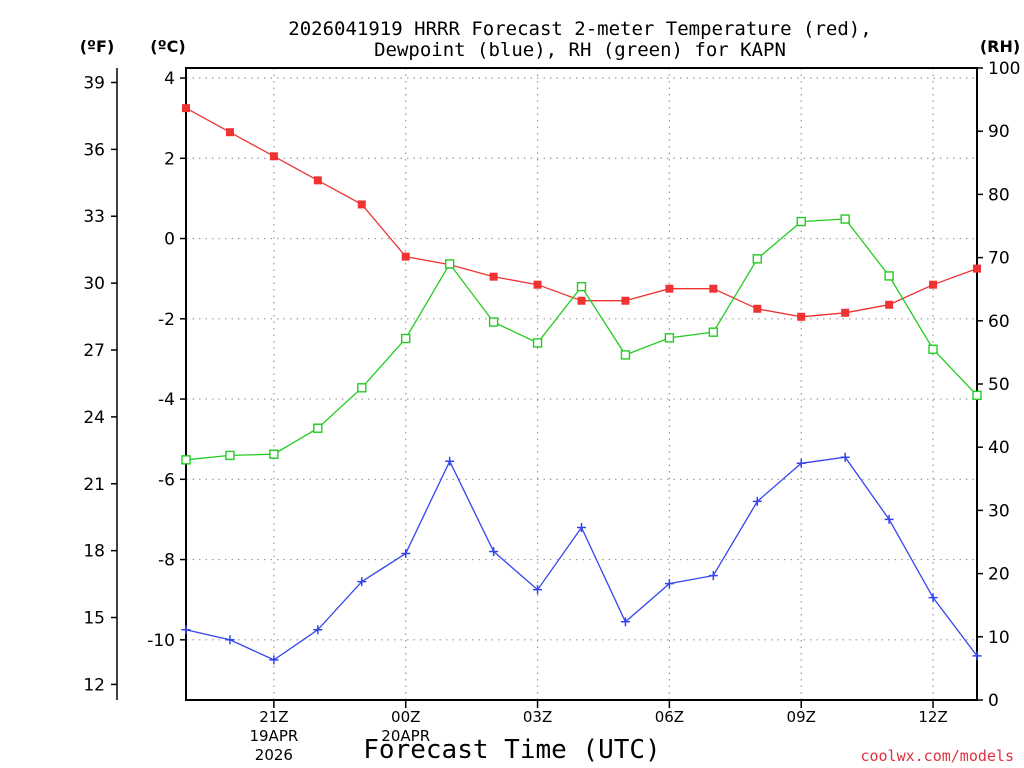 This screenshot has height=768, width=1024. What do you see at coordinates (405, 736) in the screenshot?
I see `x-tick-date: 20APR` at bounding box center [405, 736].